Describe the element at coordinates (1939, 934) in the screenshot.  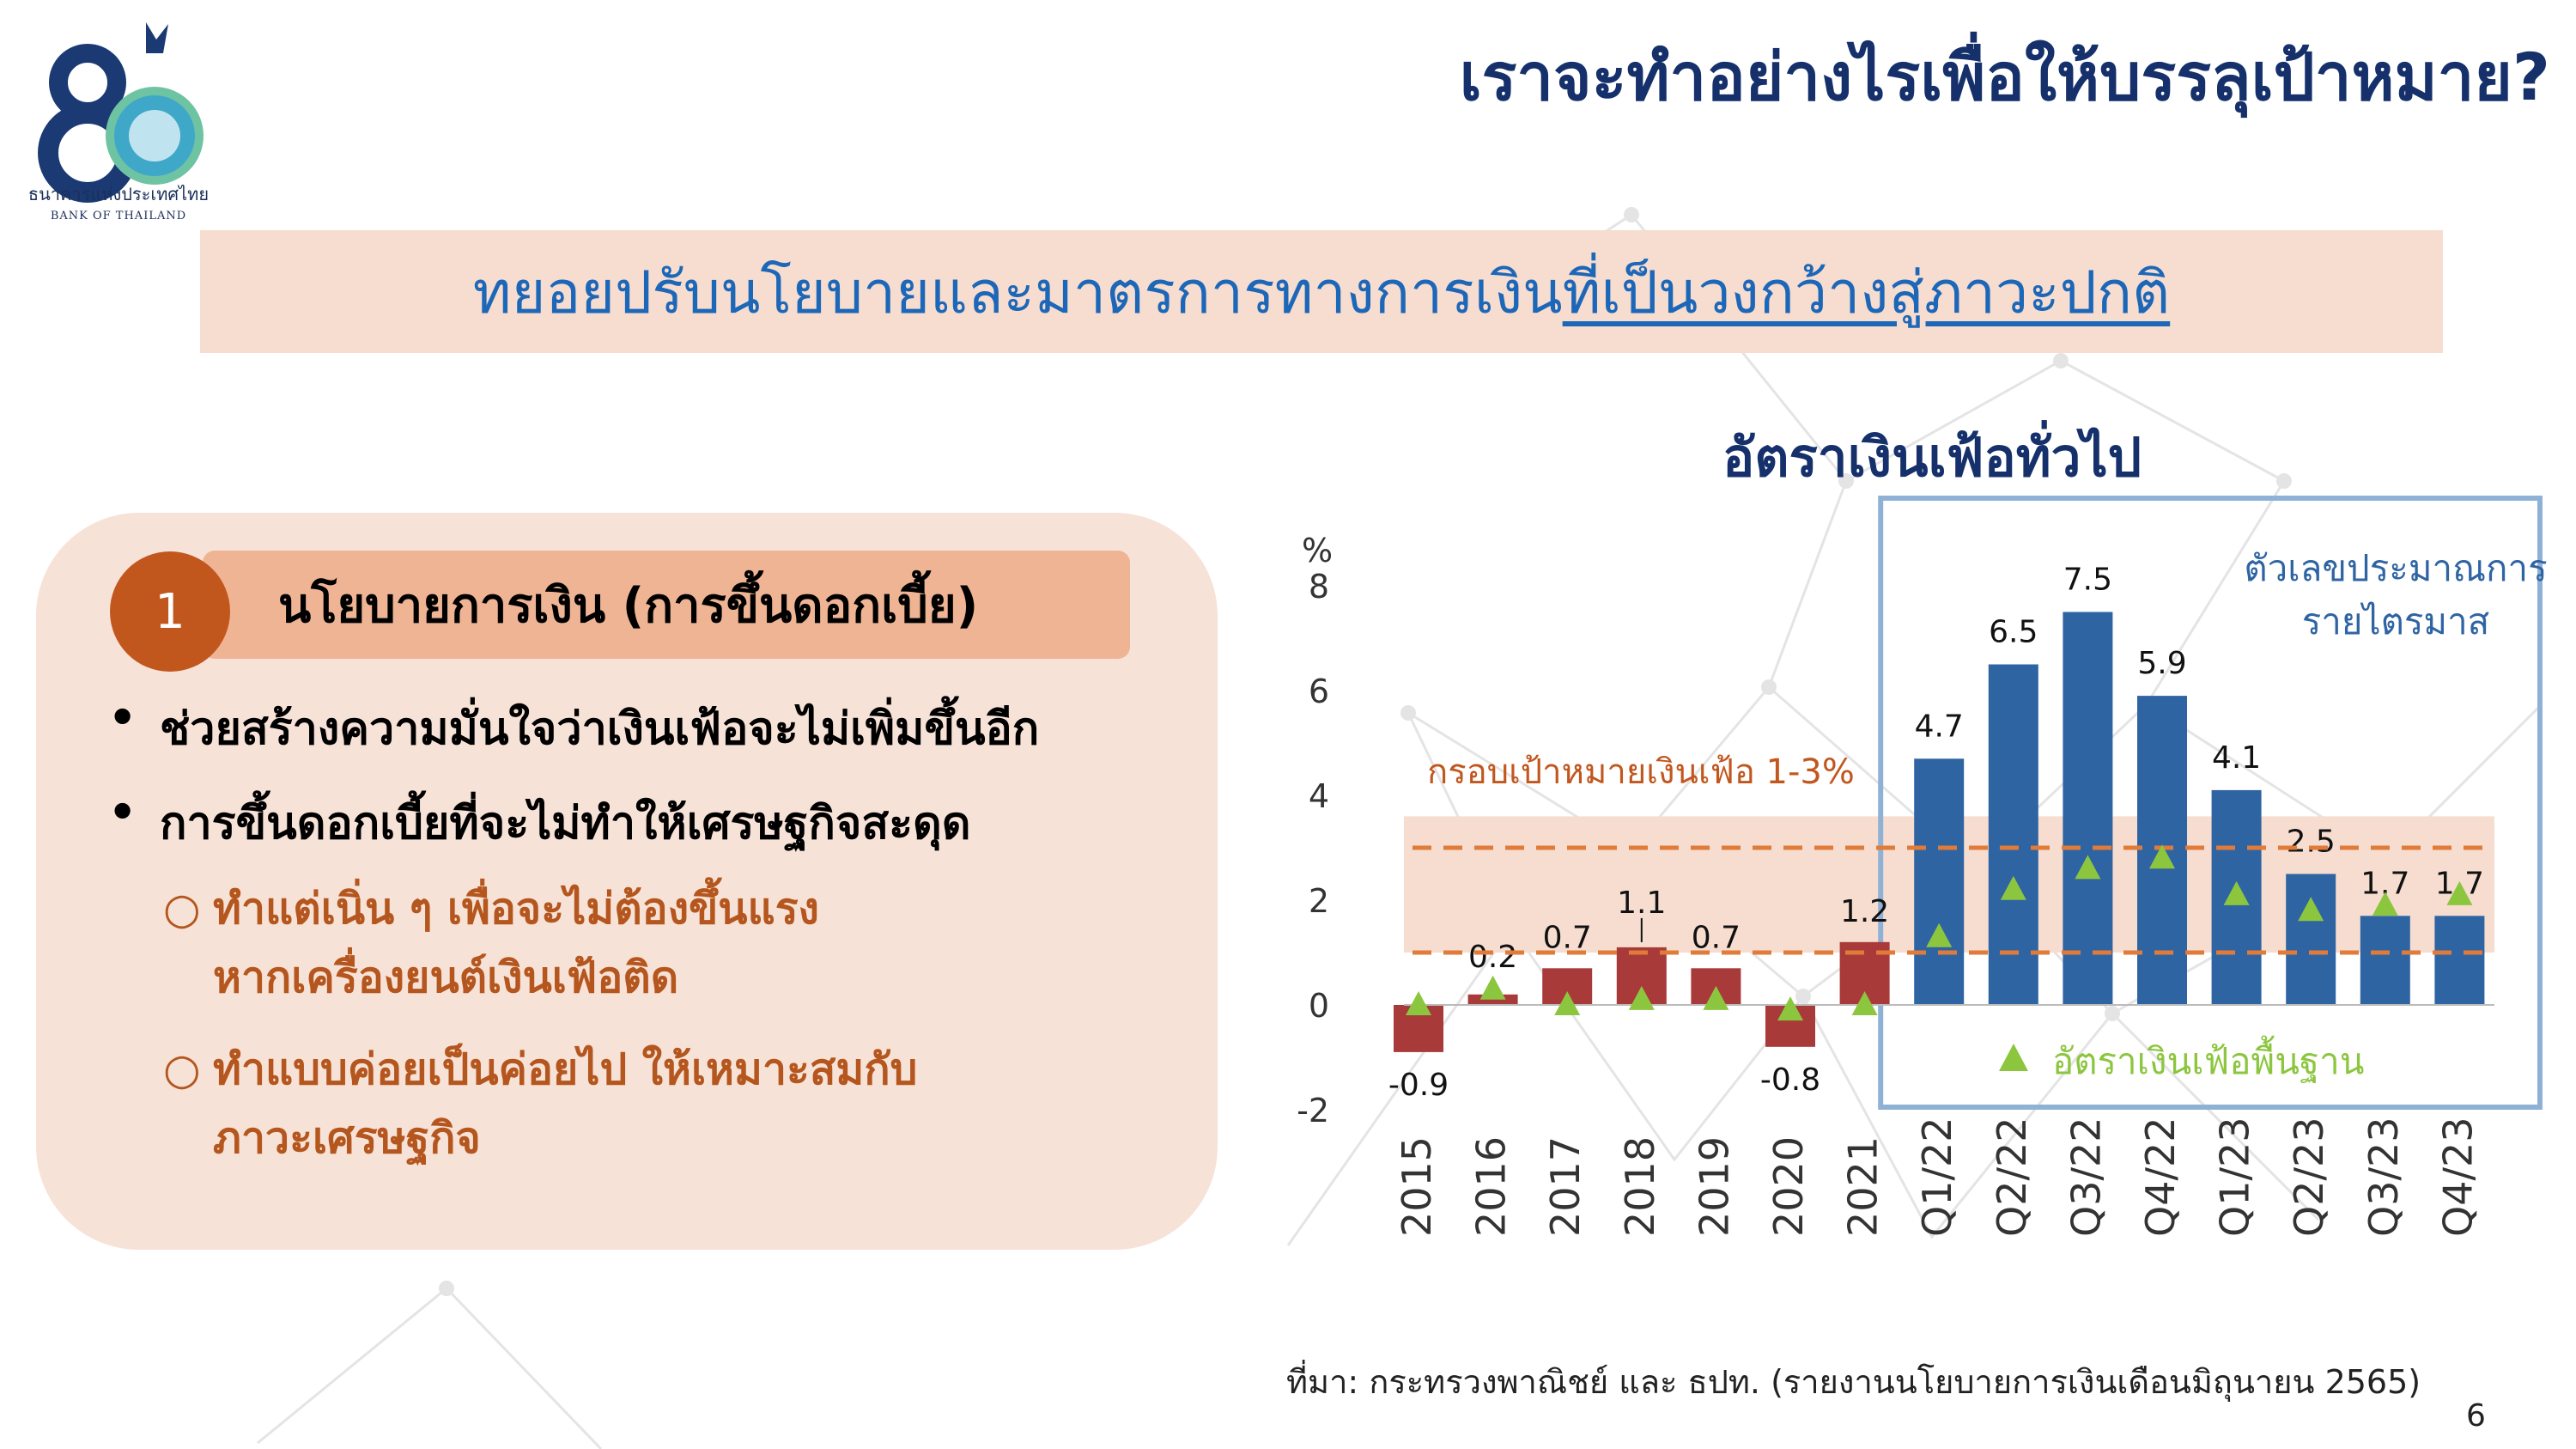
I see `core-inflation-marker-Q1/22` at that location.